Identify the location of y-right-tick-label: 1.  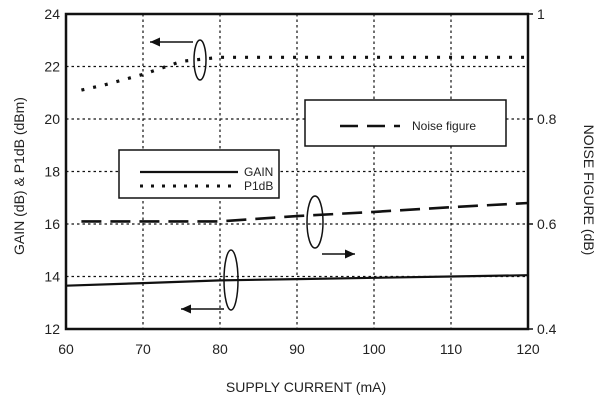
(541, 14).